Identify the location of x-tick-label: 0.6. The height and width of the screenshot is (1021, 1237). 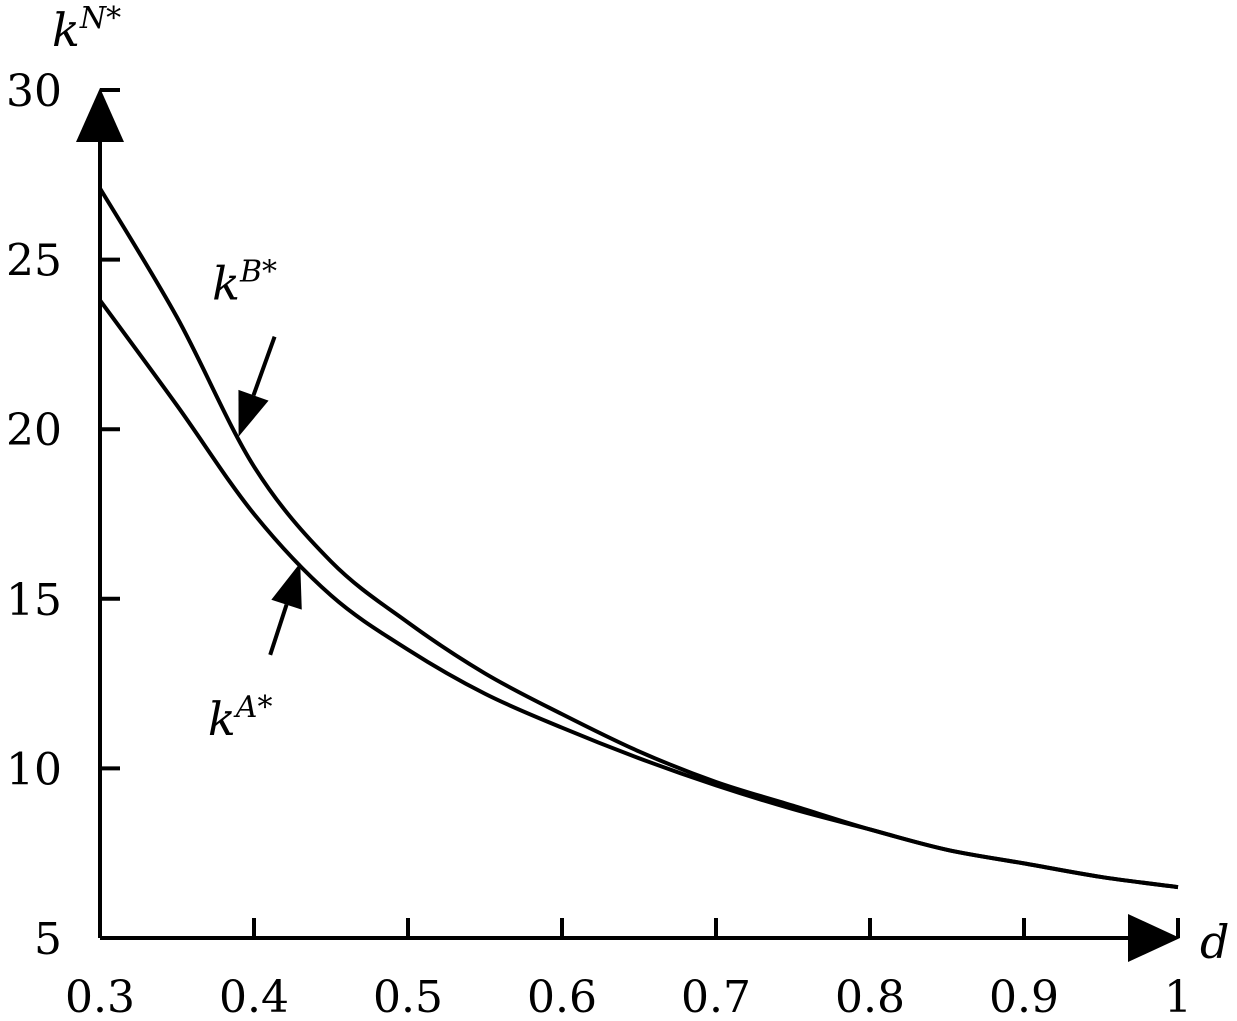
(562, 996).